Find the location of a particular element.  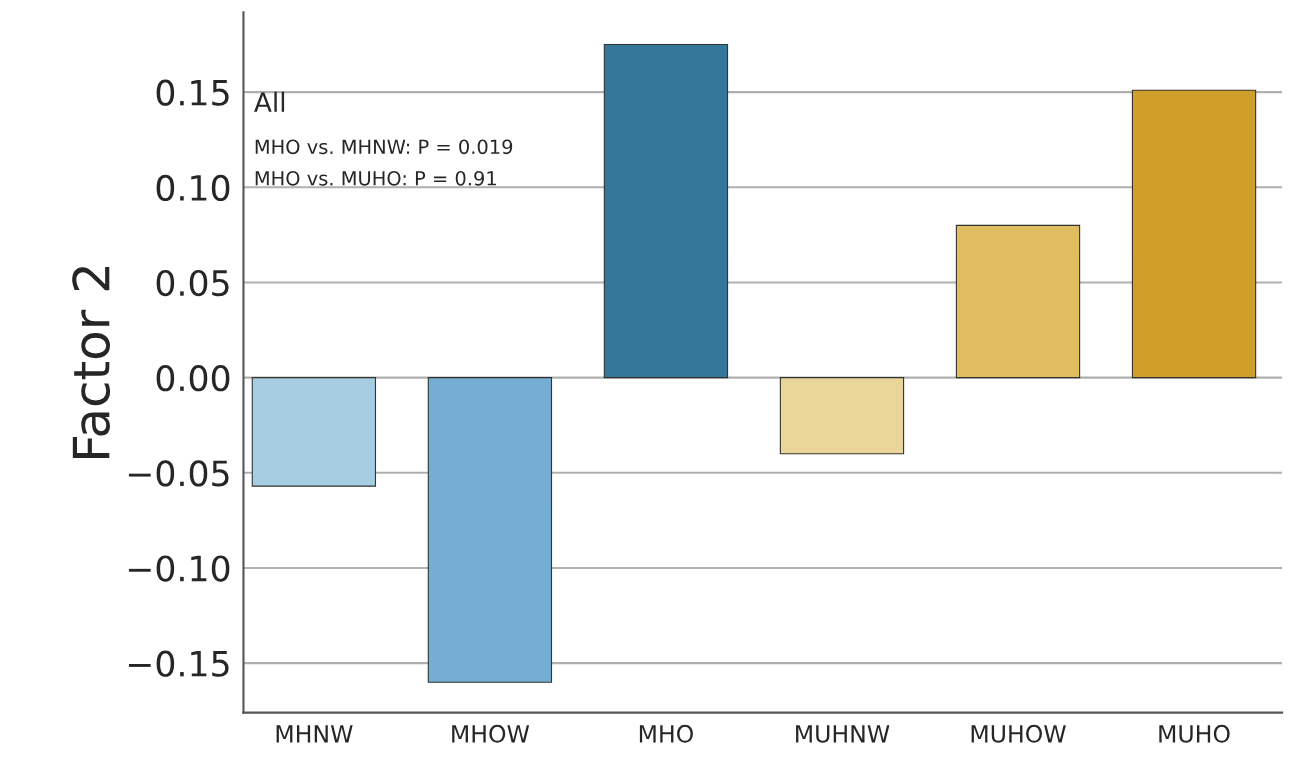

y-tick-label: −0.05 is located at coordinates (178, 473).